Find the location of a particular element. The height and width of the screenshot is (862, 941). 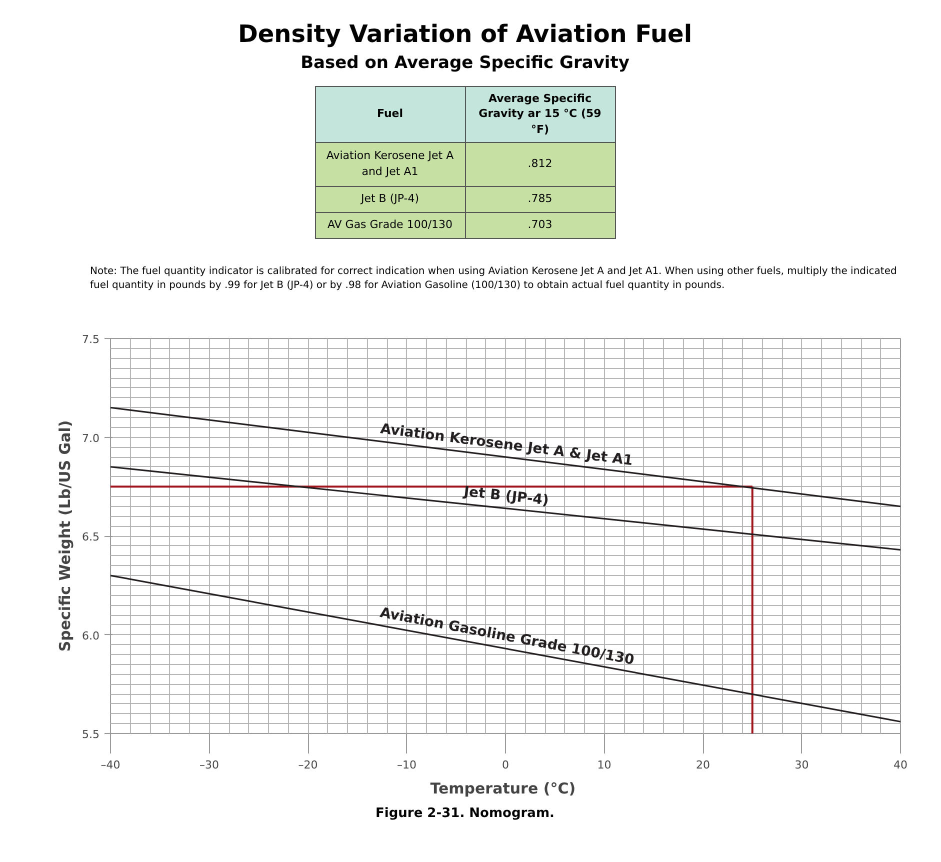

y-tick-label: 7.0 is located at coordinates (91, 438).